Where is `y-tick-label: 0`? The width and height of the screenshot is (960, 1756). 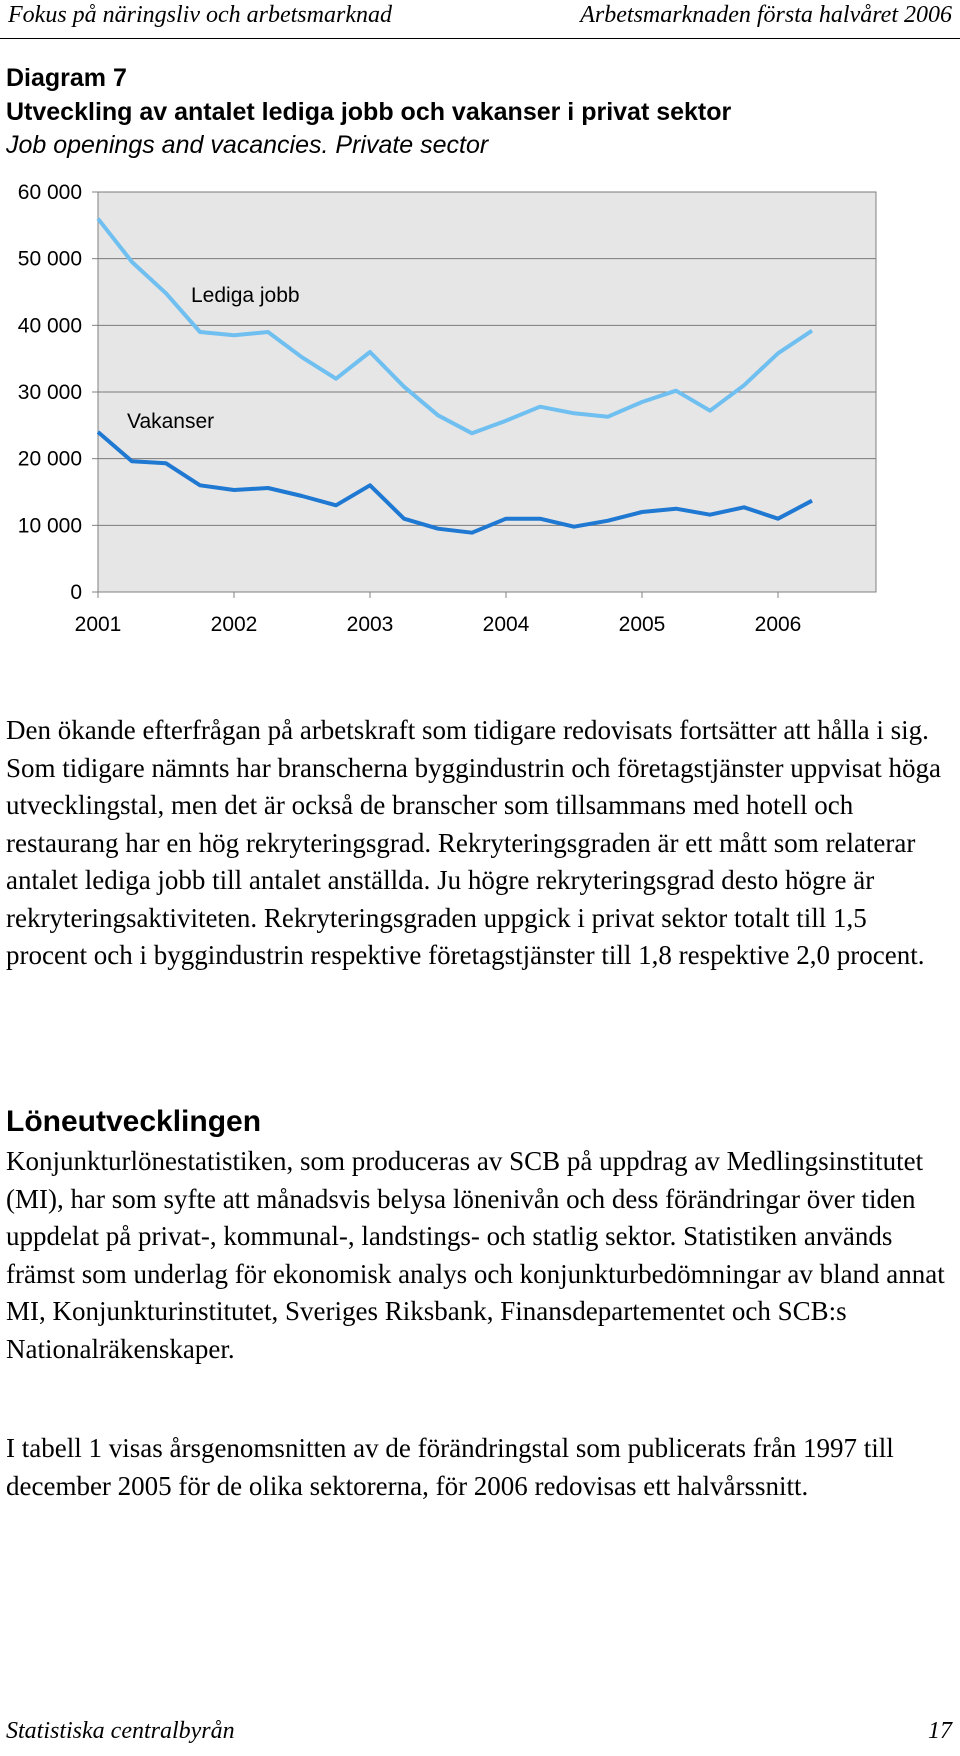
y-tick-label: 0 is located at coordinates (76, 592).